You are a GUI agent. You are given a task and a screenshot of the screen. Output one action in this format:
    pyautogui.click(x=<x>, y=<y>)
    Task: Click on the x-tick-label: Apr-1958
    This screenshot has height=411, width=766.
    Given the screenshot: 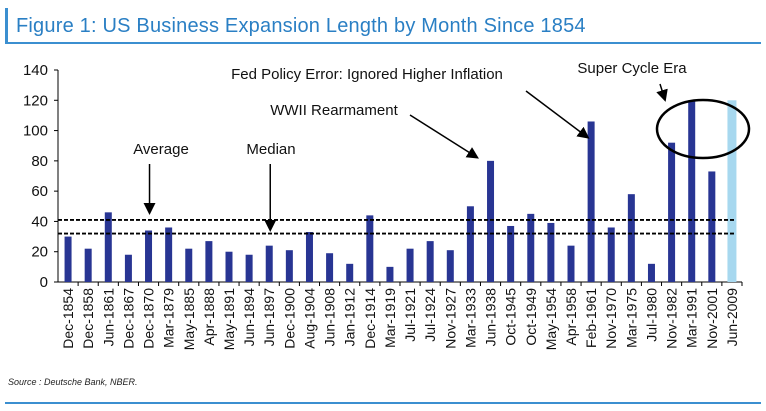 What is the action you would take?
    pyautogui.click(x=571, y=317)
    